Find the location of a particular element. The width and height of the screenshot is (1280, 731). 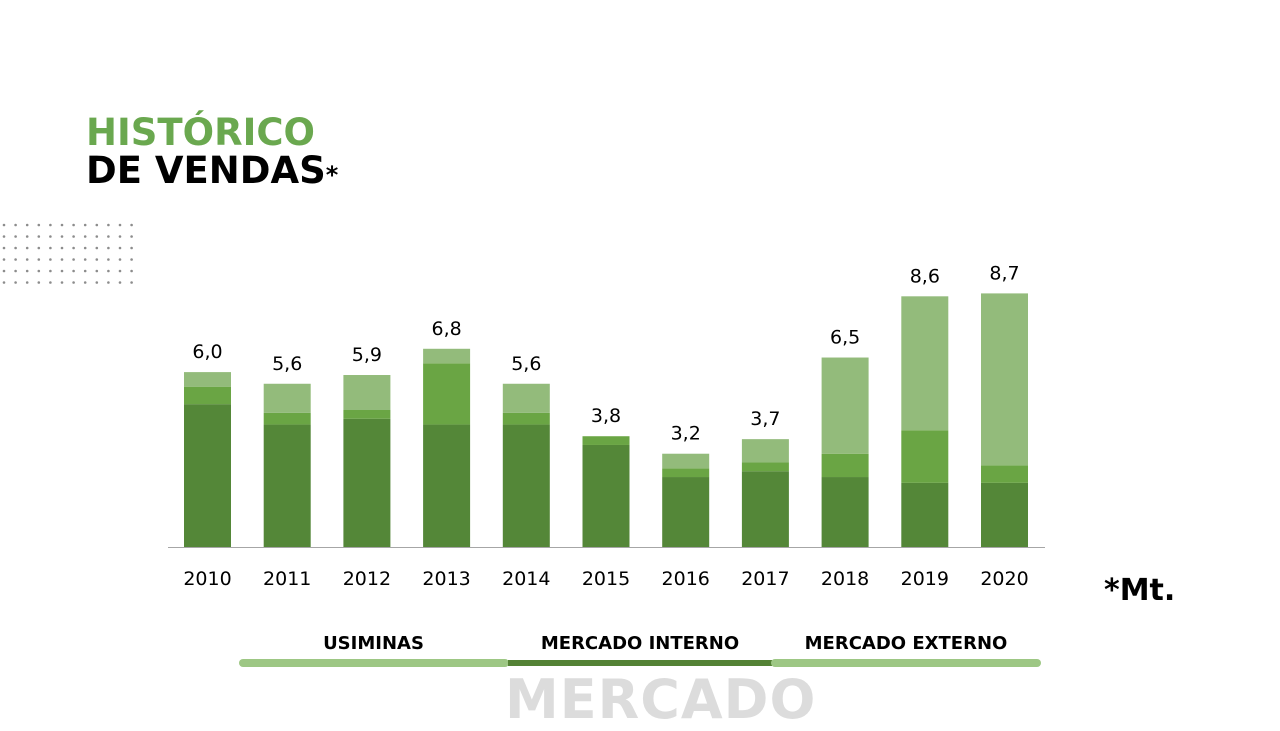

title-line-2: DE VENDAS* is located at coordinates (212, 173).